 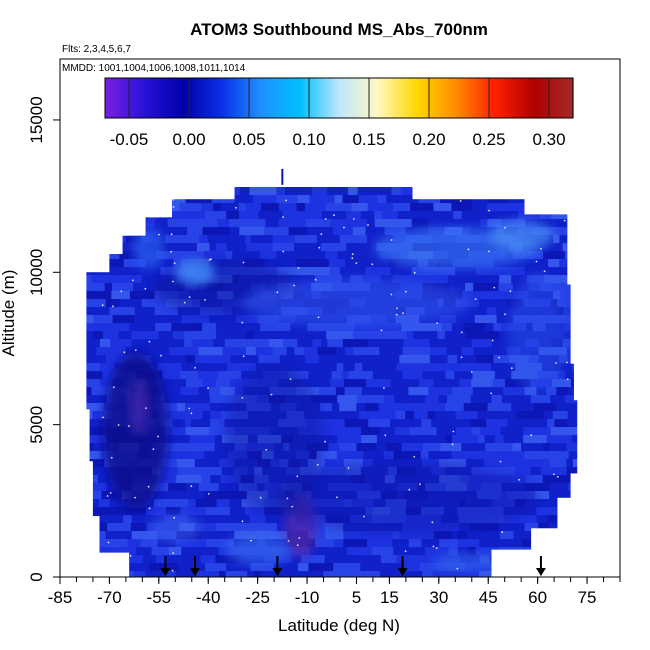 I want to click on field-feature, so click(x=195, y=272).